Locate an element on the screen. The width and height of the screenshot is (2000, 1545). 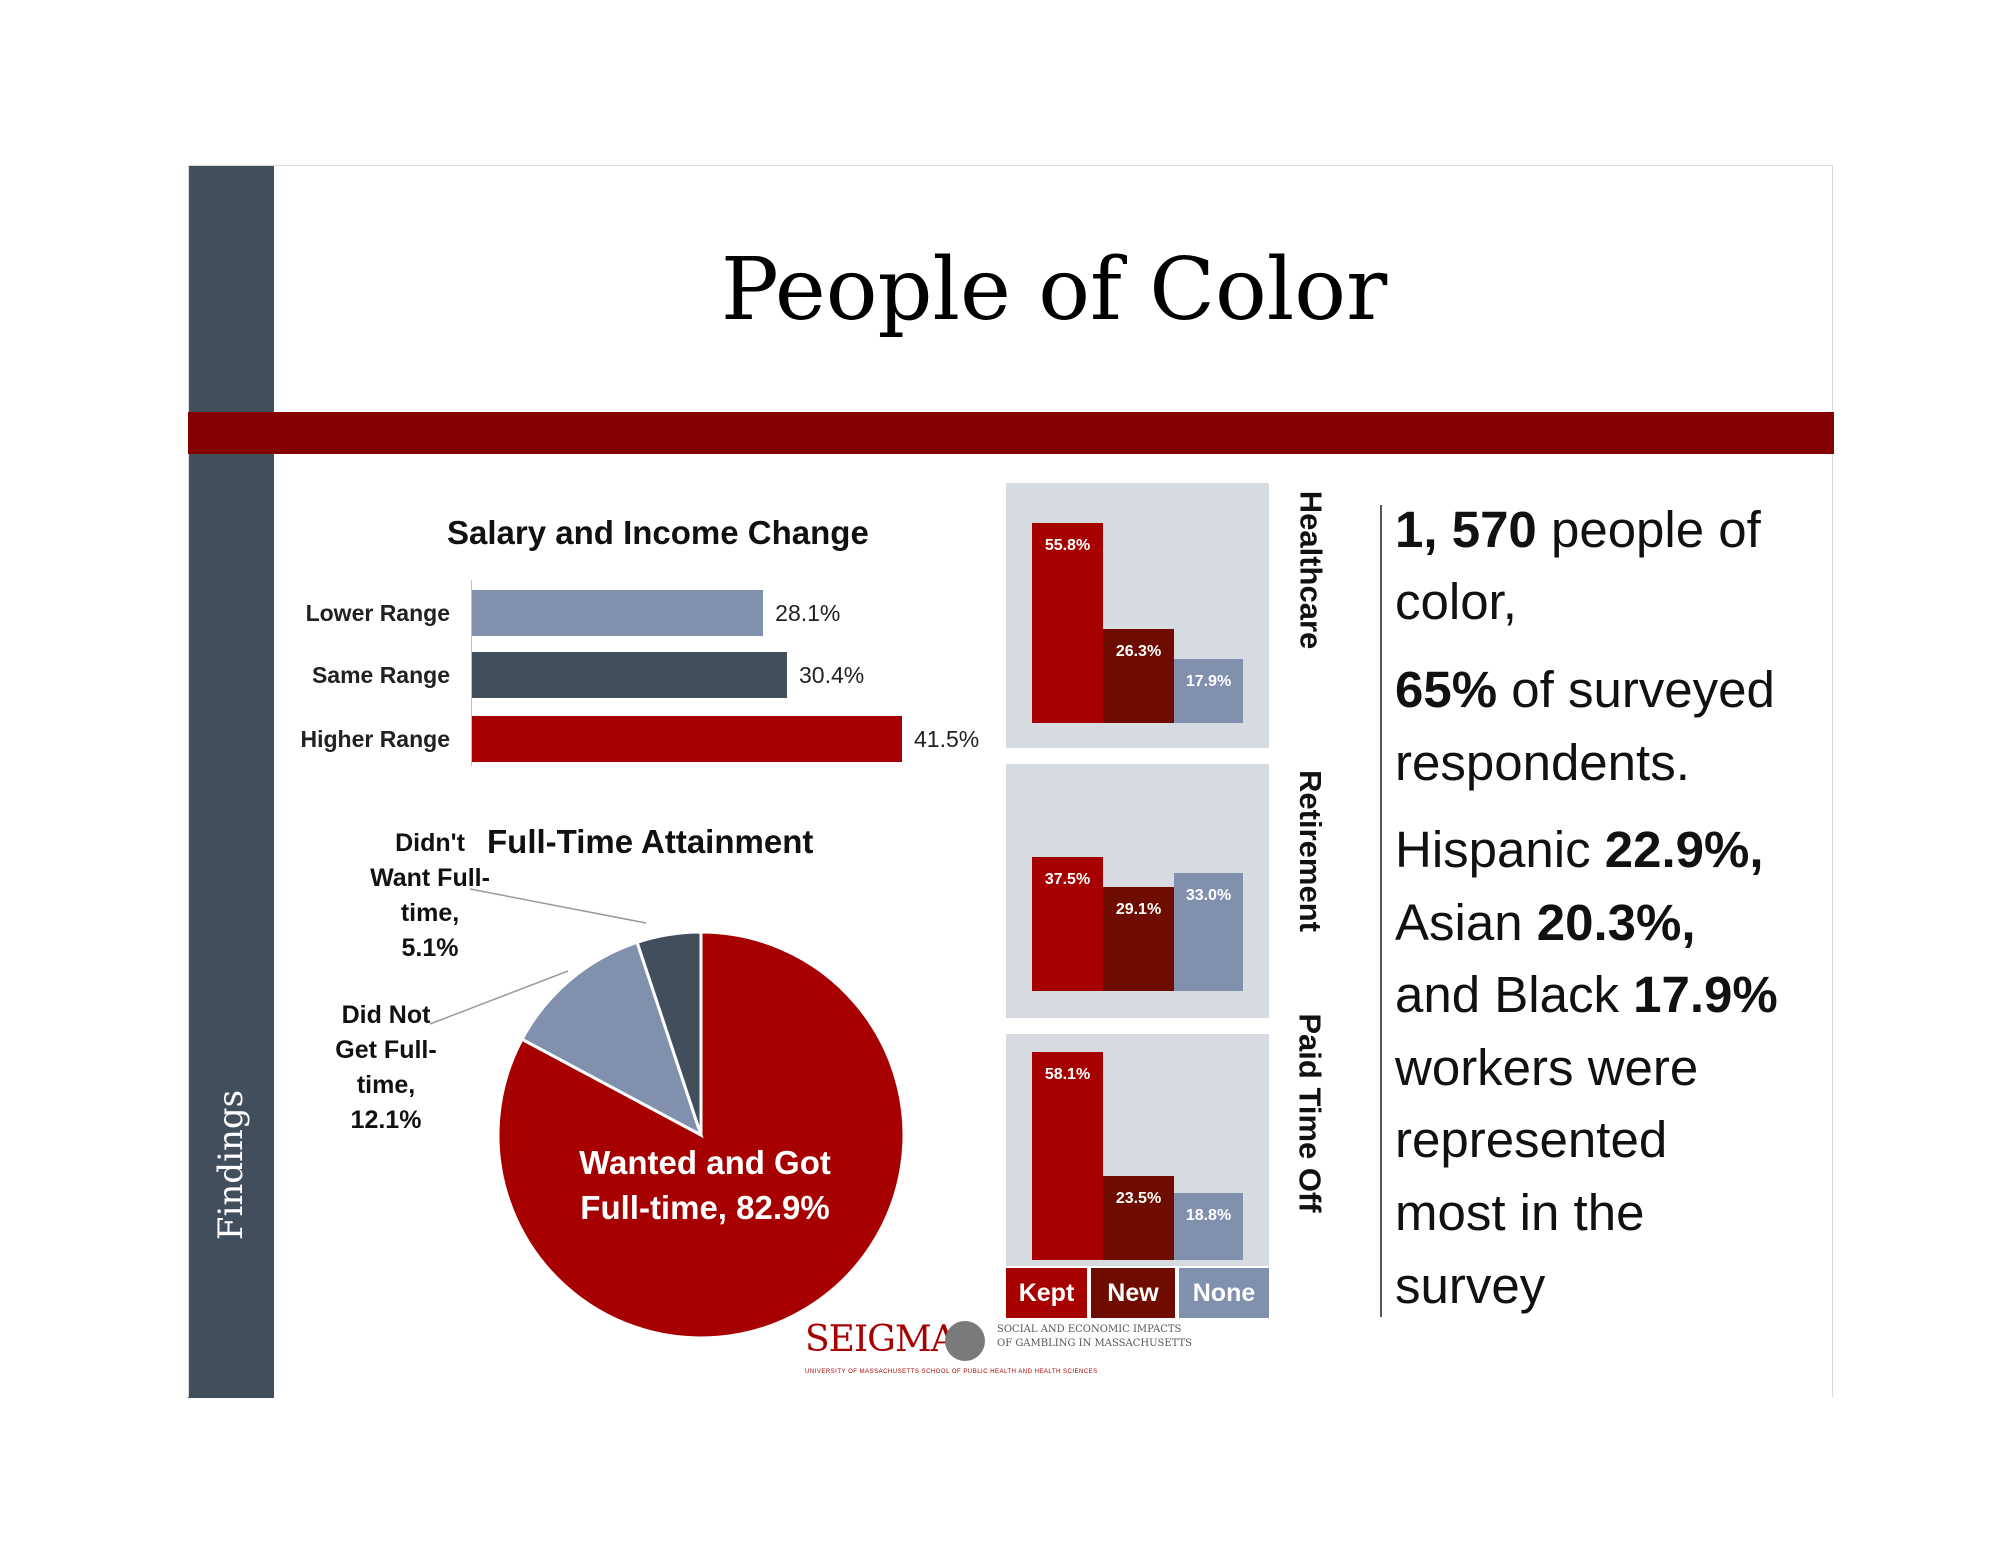
salary-value-label: 28.1% is located at coordinates (808, 613).